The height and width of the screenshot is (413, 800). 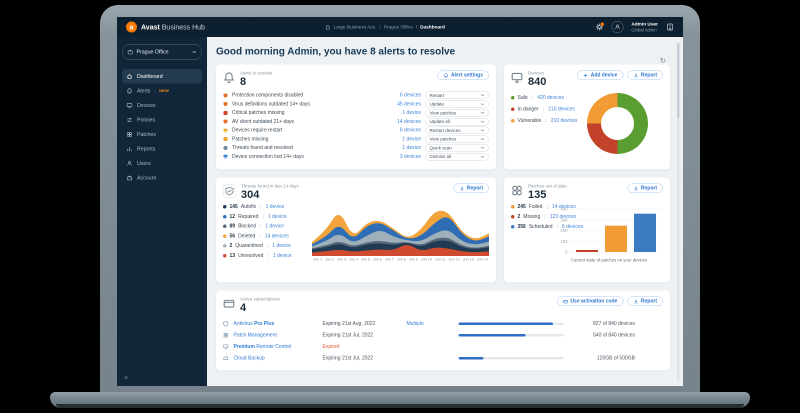 I want to click on avatar, so click(x=617, y=27).